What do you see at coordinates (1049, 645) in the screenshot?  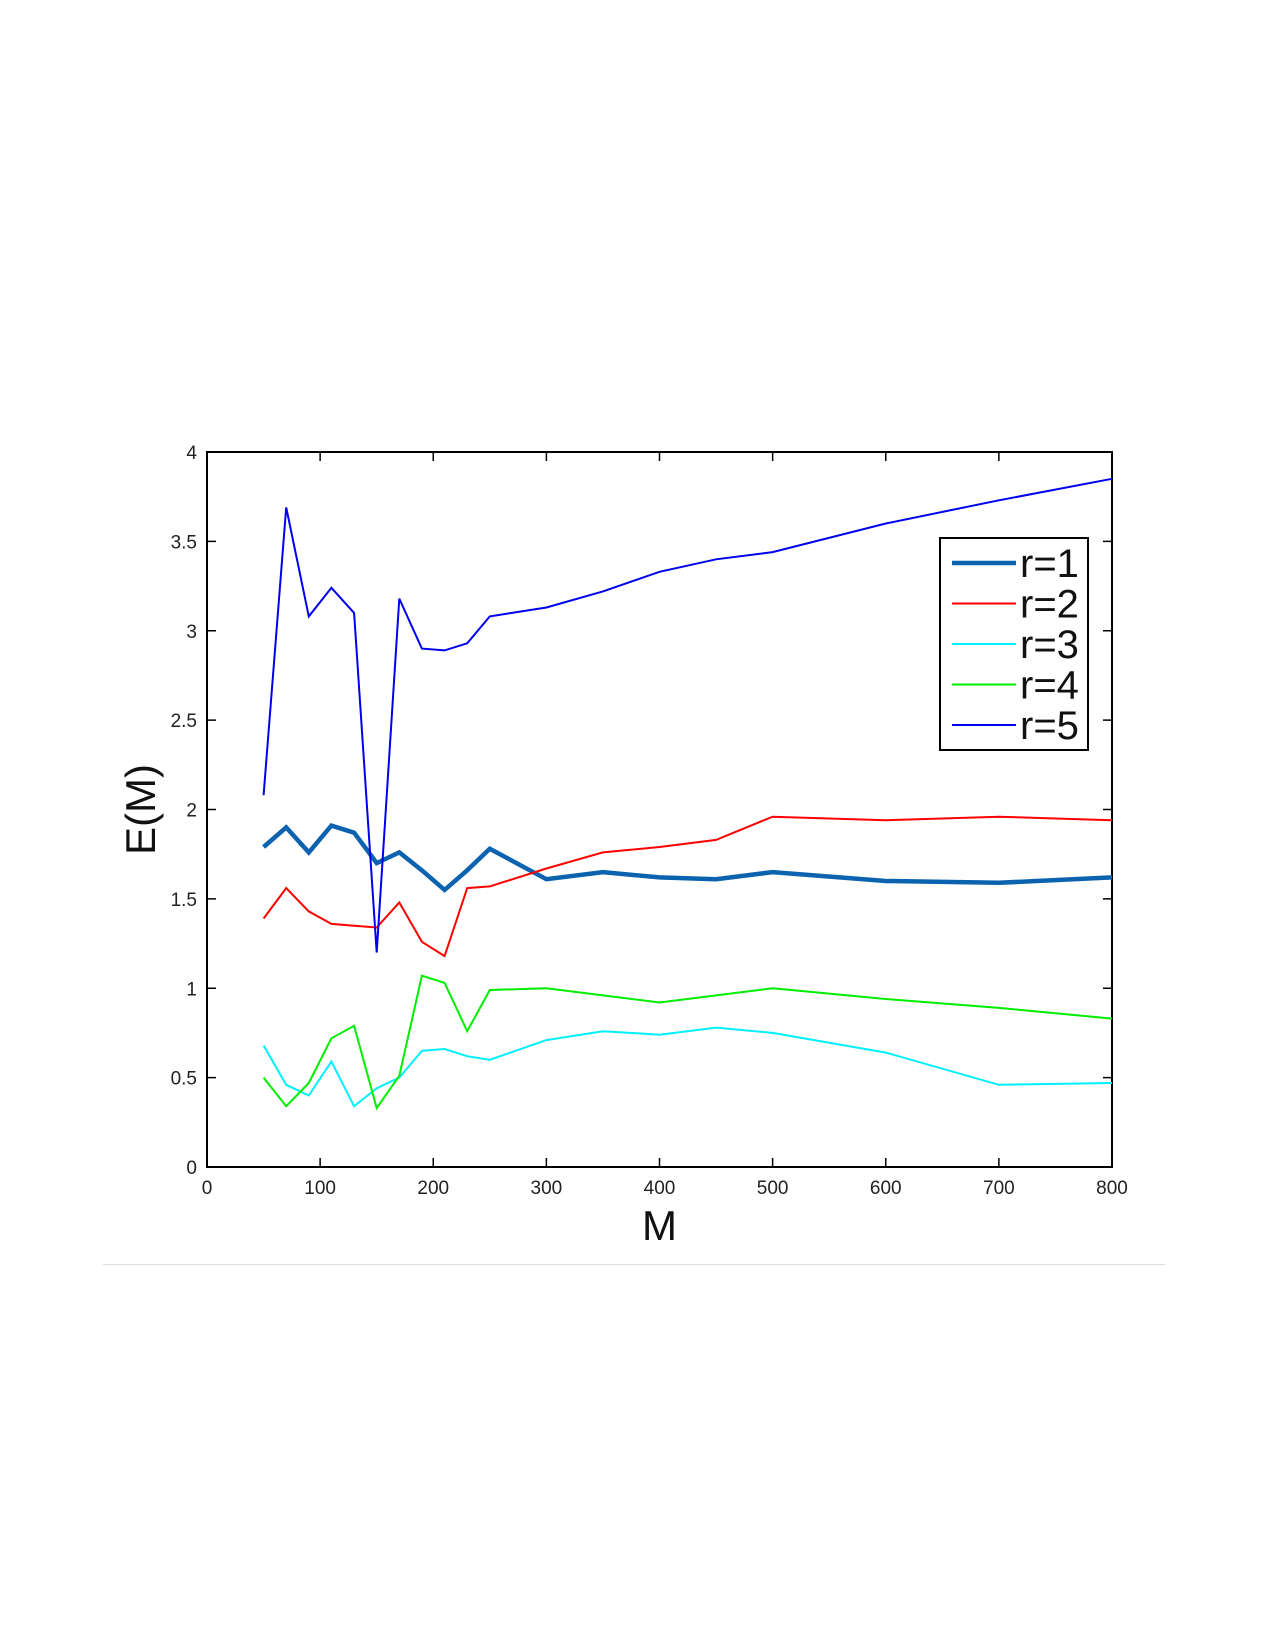 I see `legend-label-3: r=3` at bounding box center [1049, 645].